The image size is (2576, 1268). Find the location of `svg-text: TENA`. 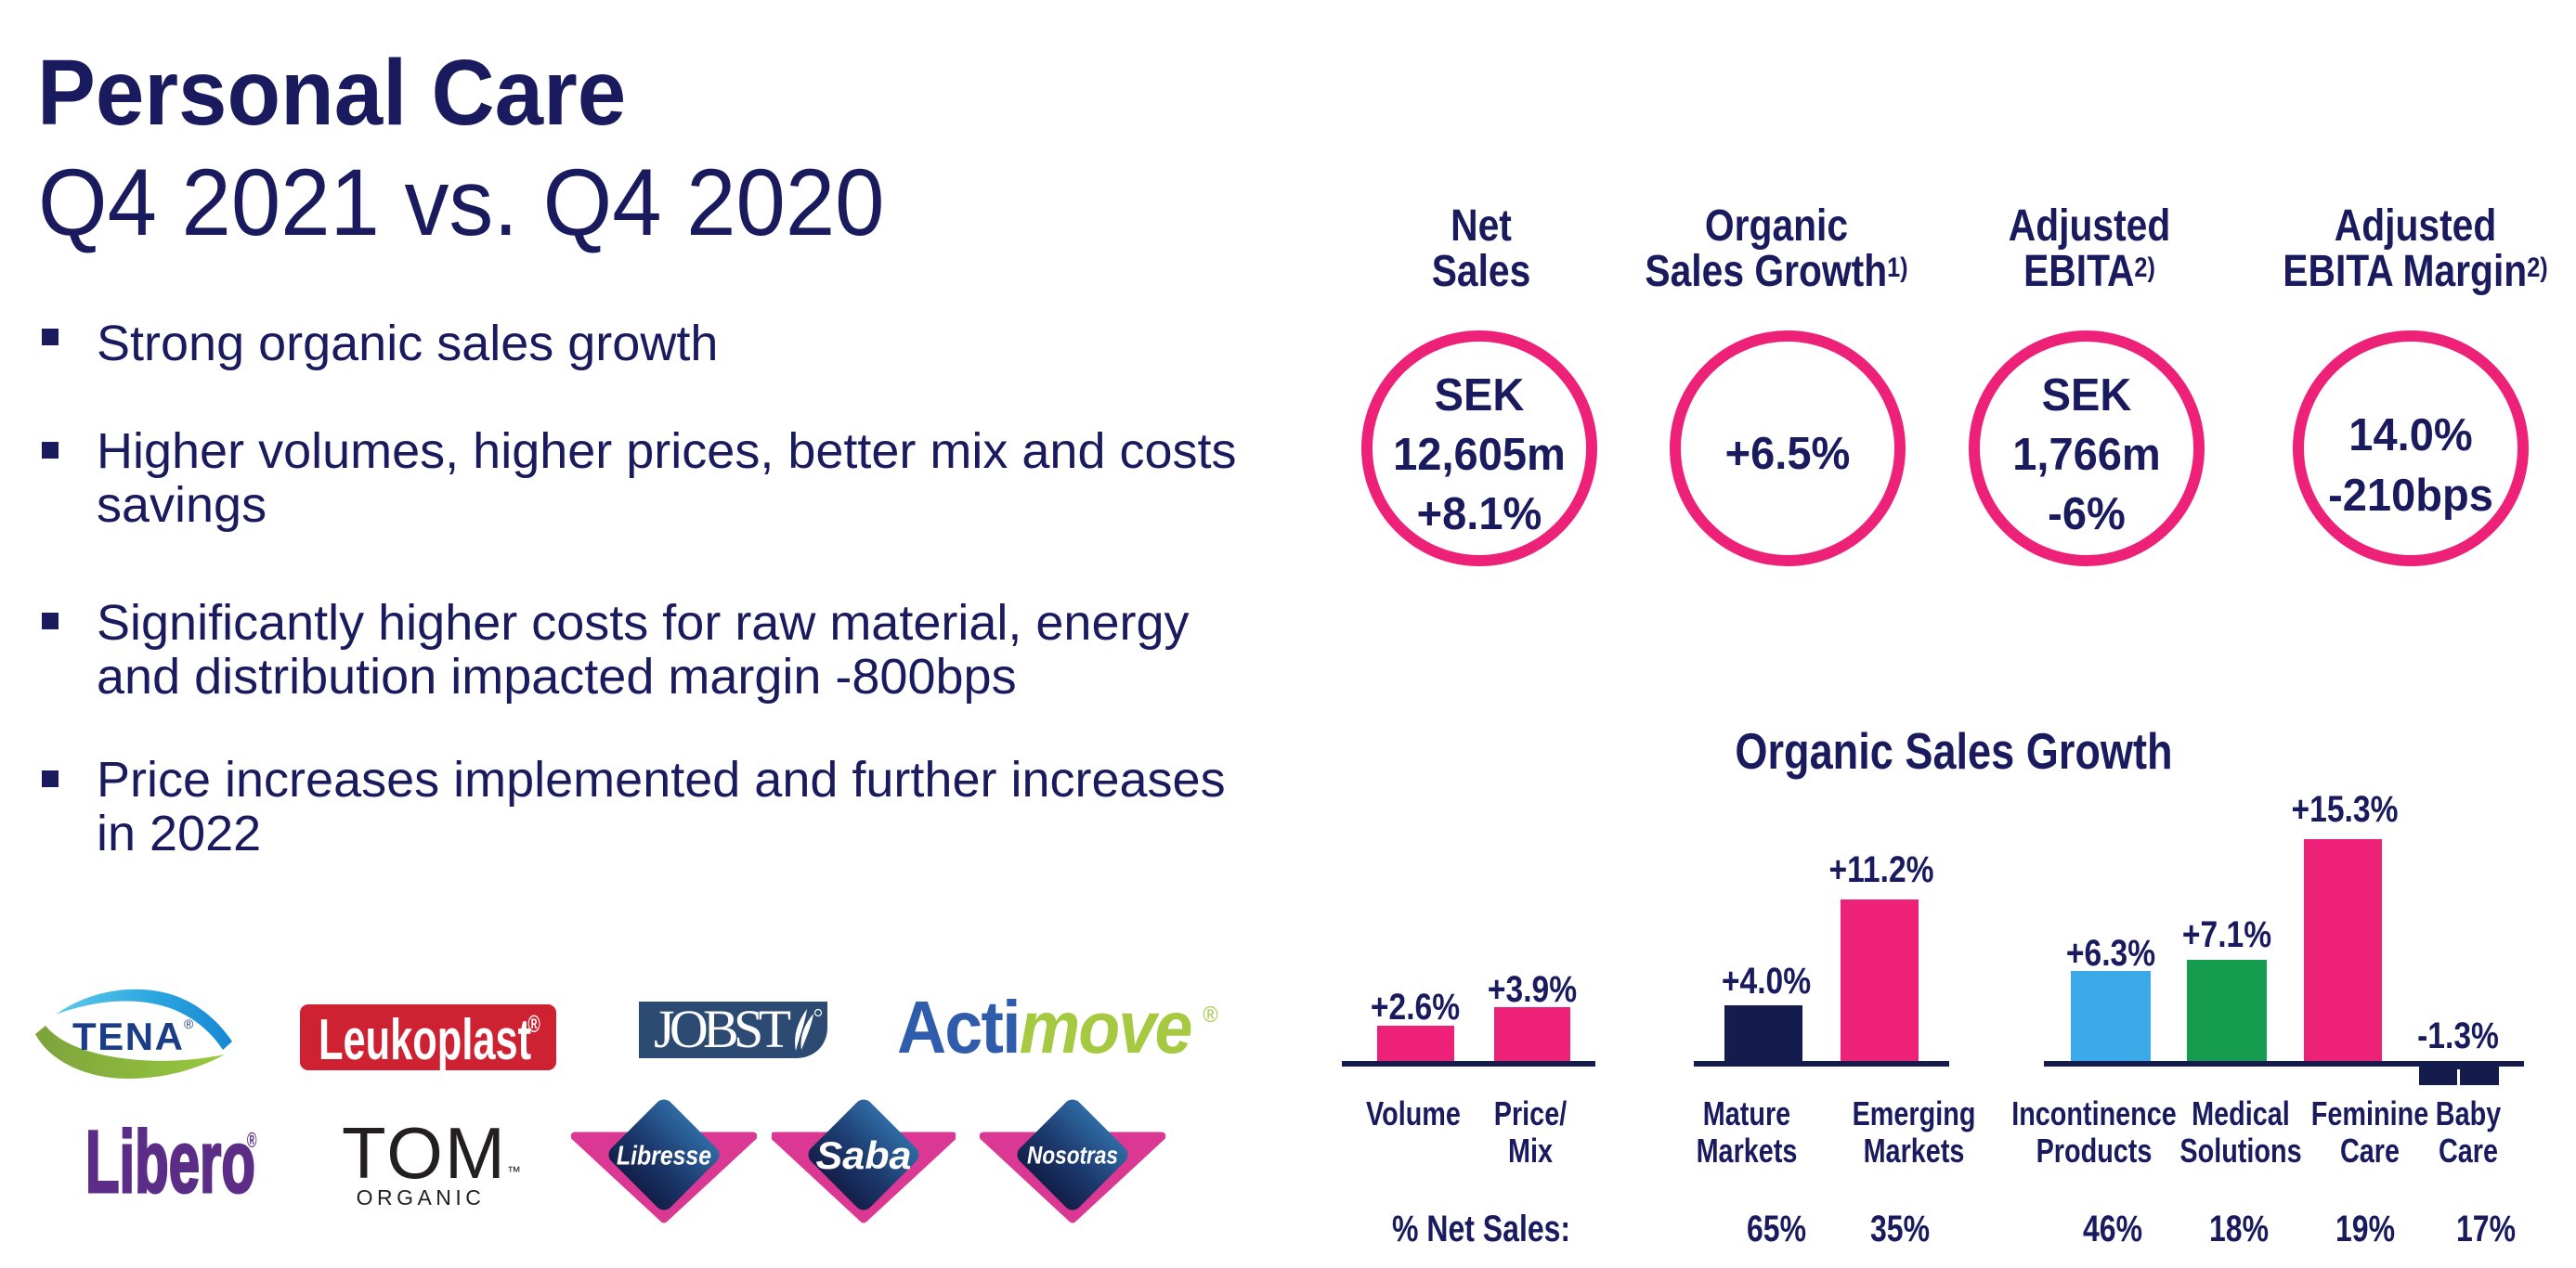

svg-text: TENA is located at coordinates (128, 1036).